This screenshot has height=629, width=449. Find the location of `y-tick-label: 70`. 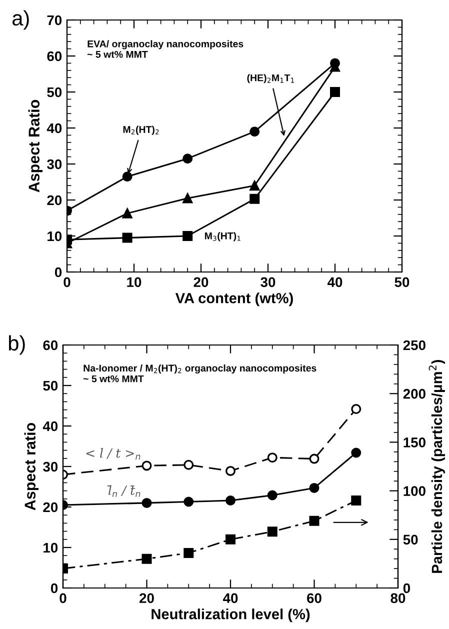

y-tick-label: 70 is located at coordinates (54, 20).